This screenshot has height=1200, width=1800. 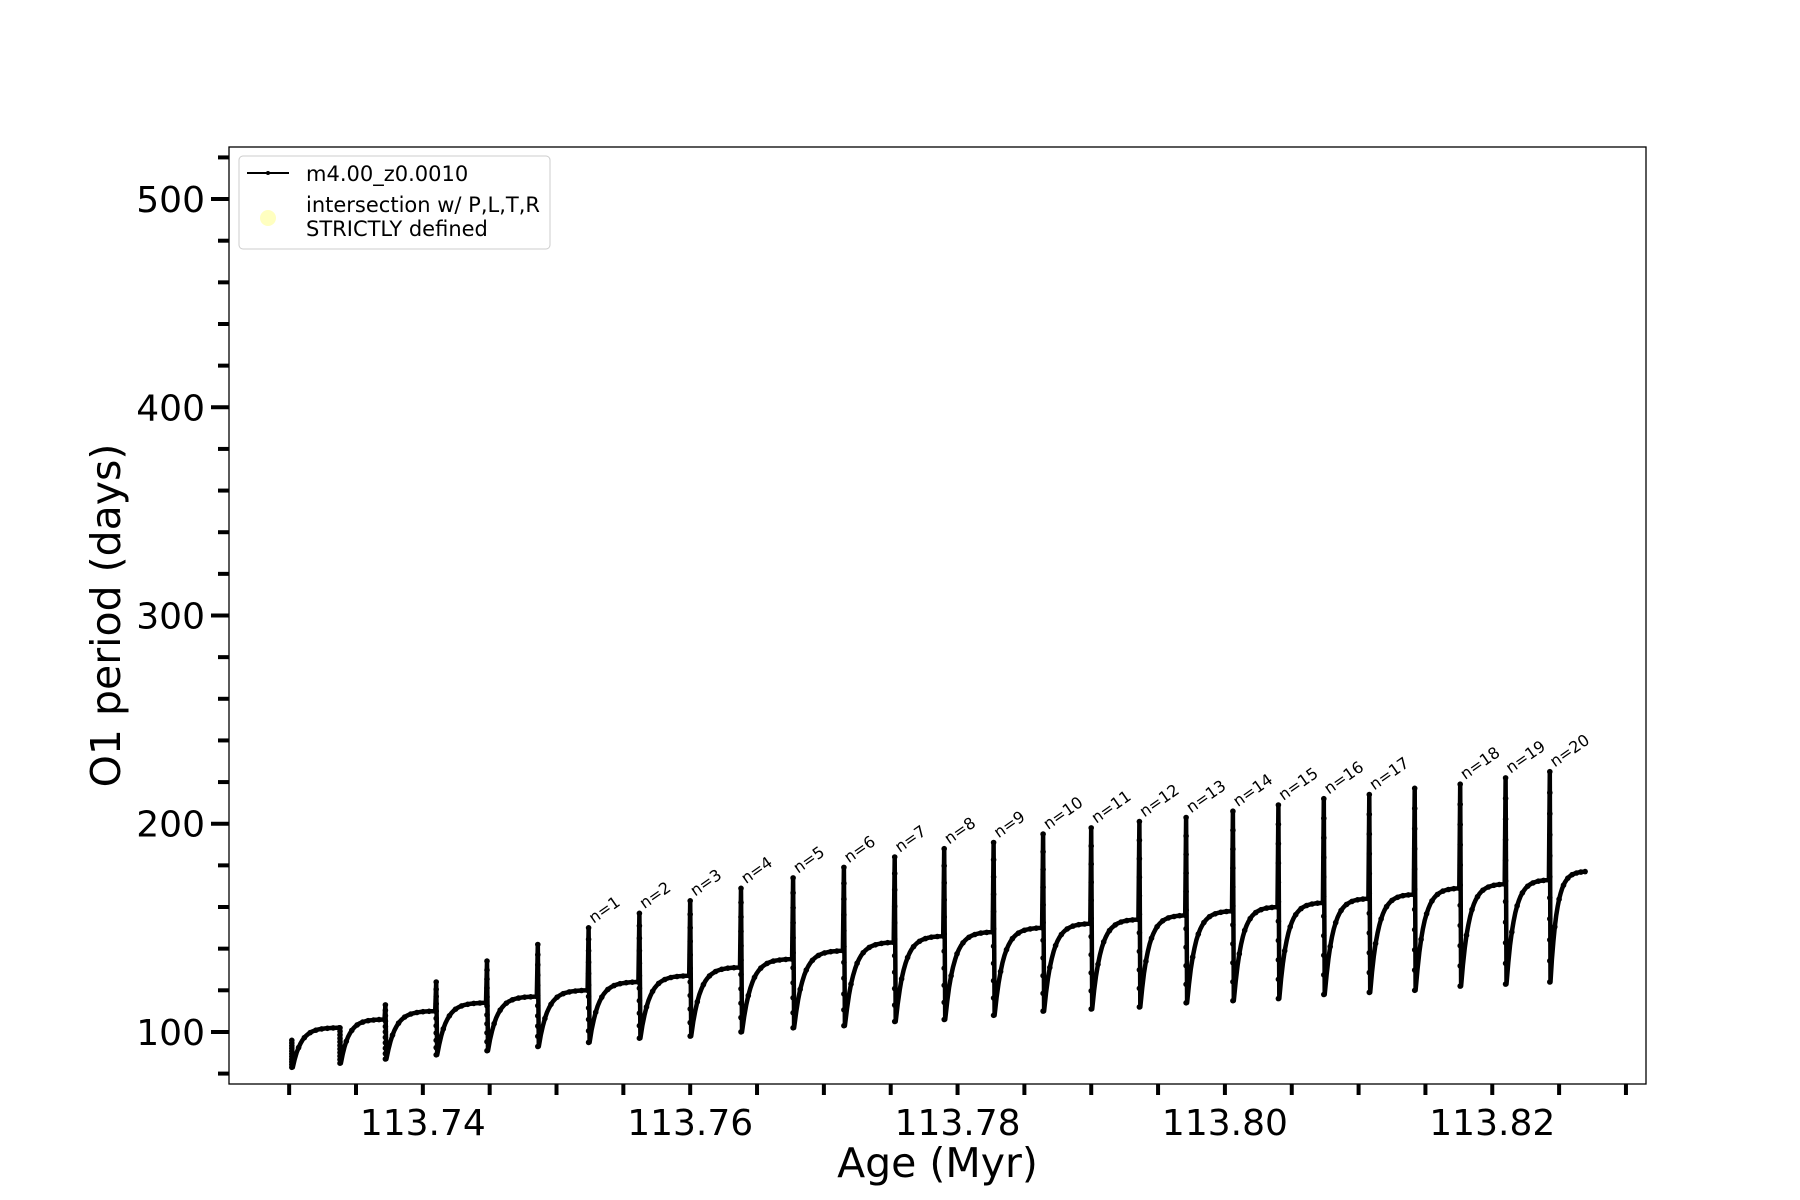 I want to click on x-tick-label: 113.74, so click(x=423, y=1123).